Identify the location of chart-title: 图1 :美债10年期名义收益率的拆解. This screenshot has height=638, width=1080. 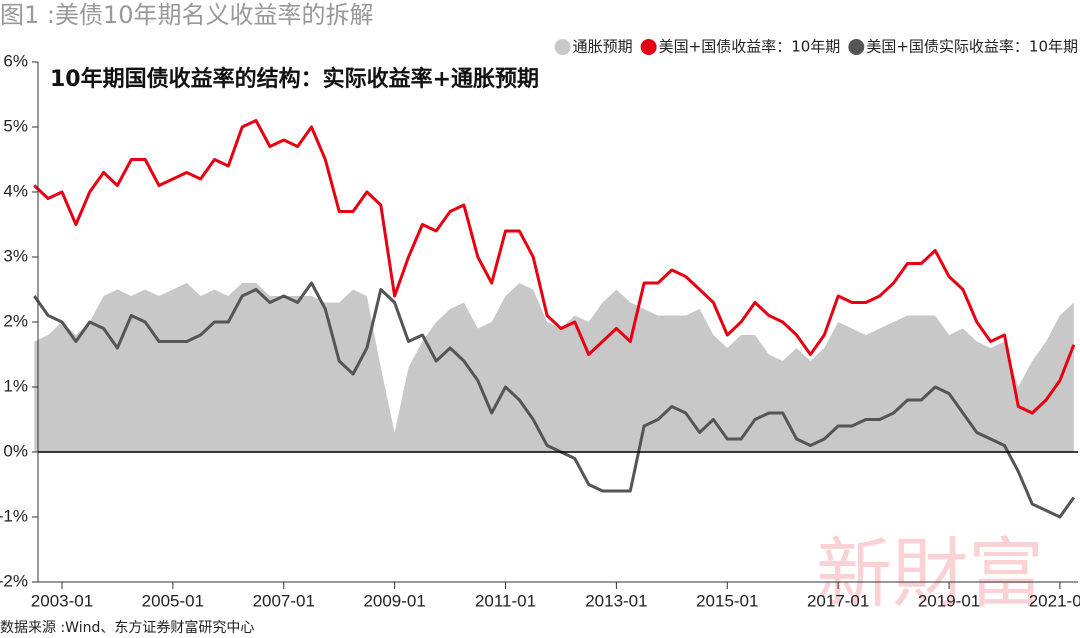
(187, 15).